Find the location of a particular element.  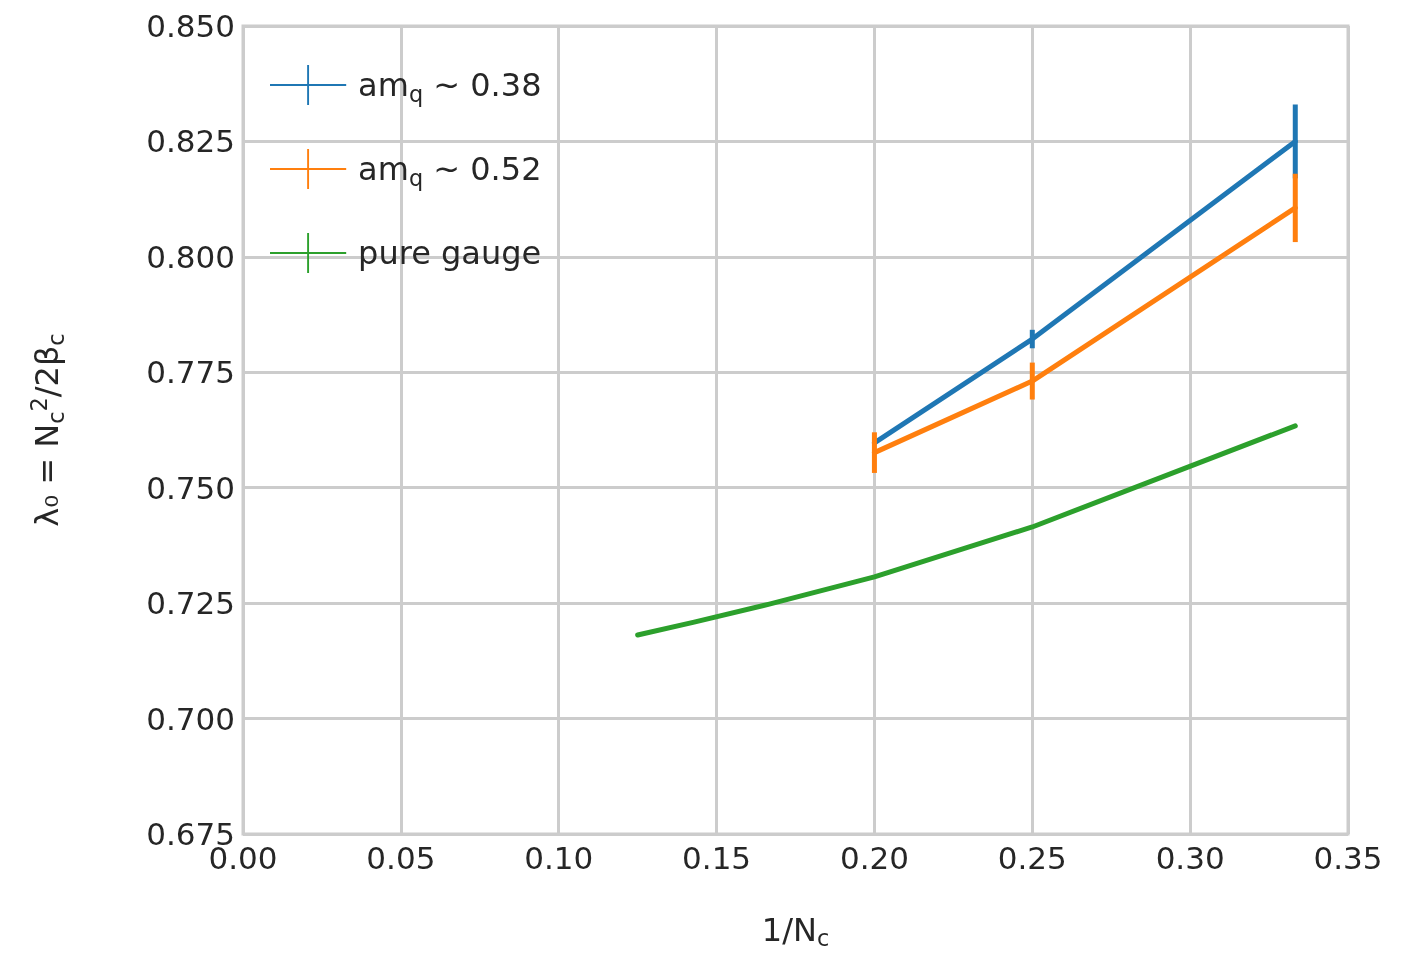

y-tick-label: 0.750 is located at coordinates (190, 487).